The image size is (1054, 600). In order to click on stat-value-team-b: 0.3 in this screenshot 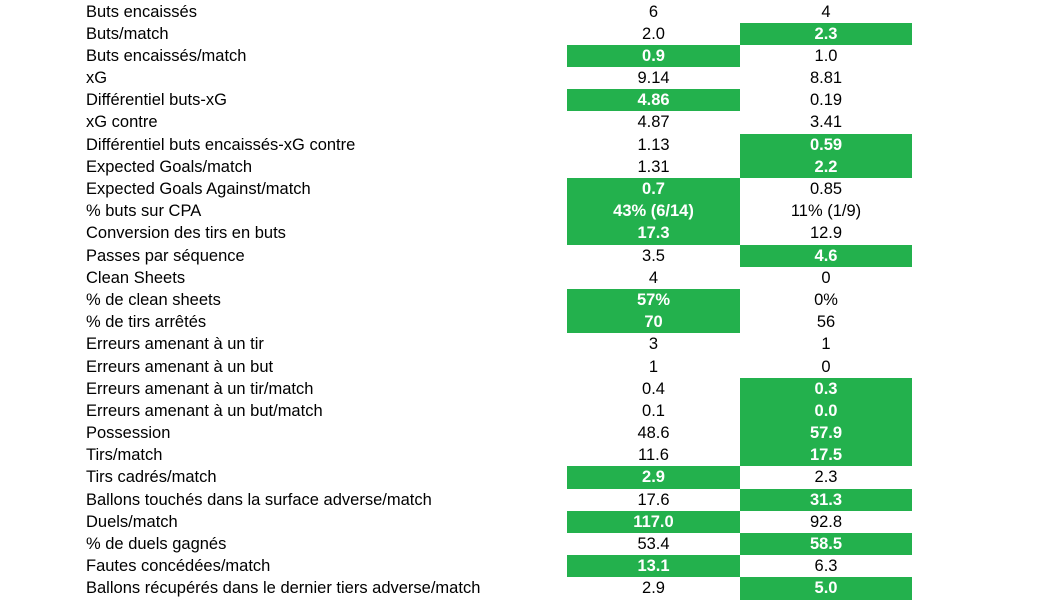, I will do `click(826, 388)`.